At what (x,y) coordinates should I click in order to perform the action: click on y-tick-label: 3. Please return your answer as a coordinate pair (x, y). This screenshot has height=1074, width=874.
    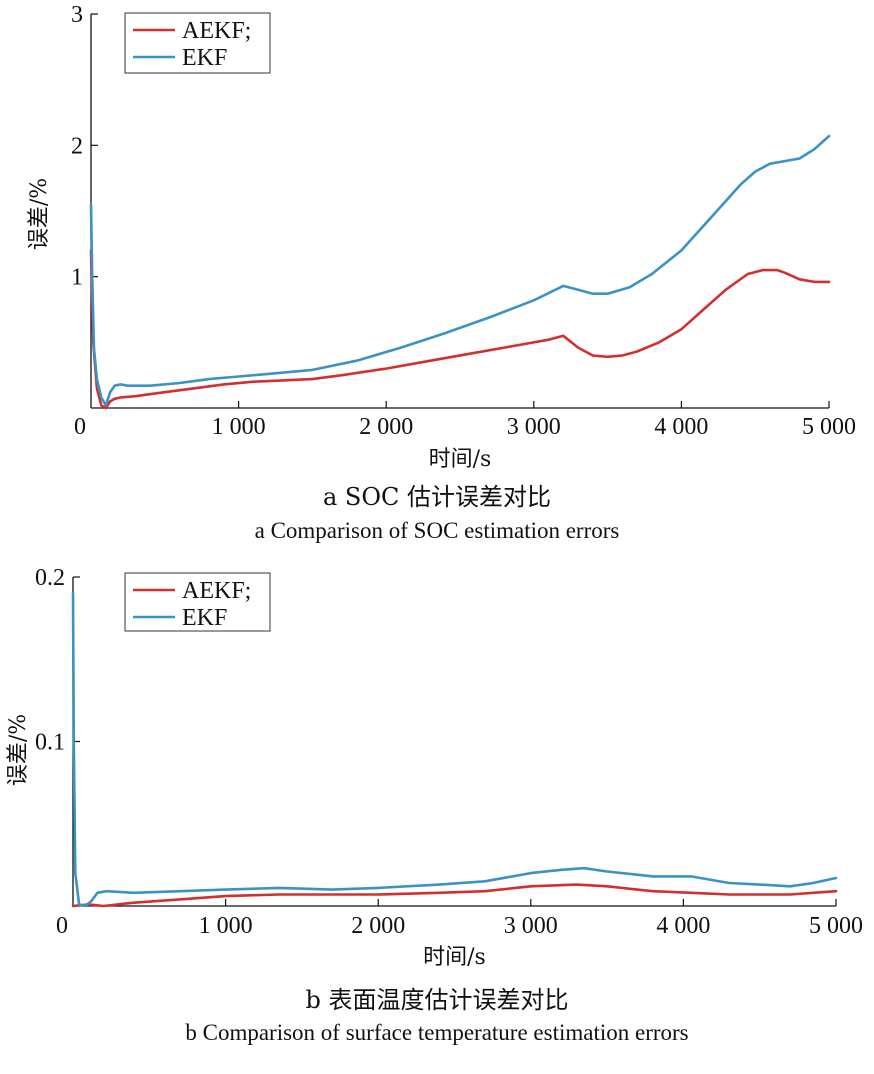
    Looking at the image, I should click on (77, 15).